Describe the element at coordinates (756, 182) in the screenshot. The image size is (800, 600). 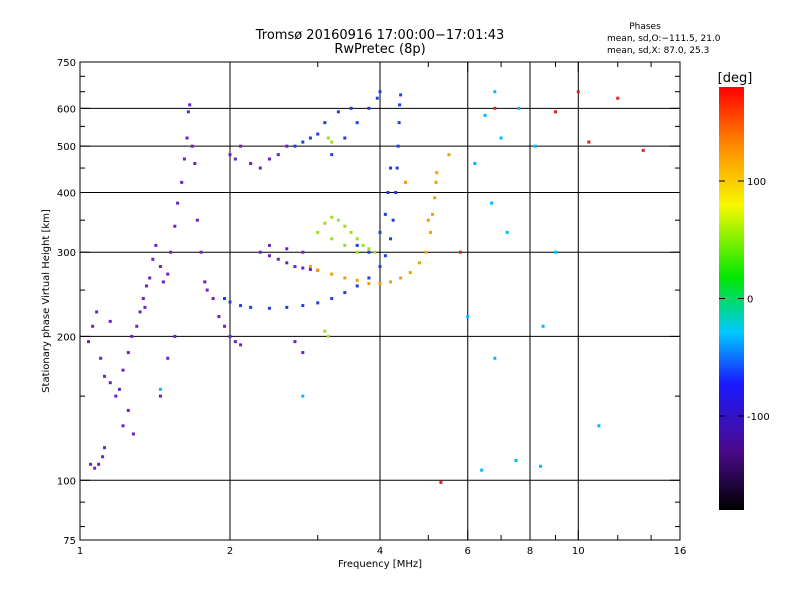
I see `colorbar-tick-label: 100` at that location.